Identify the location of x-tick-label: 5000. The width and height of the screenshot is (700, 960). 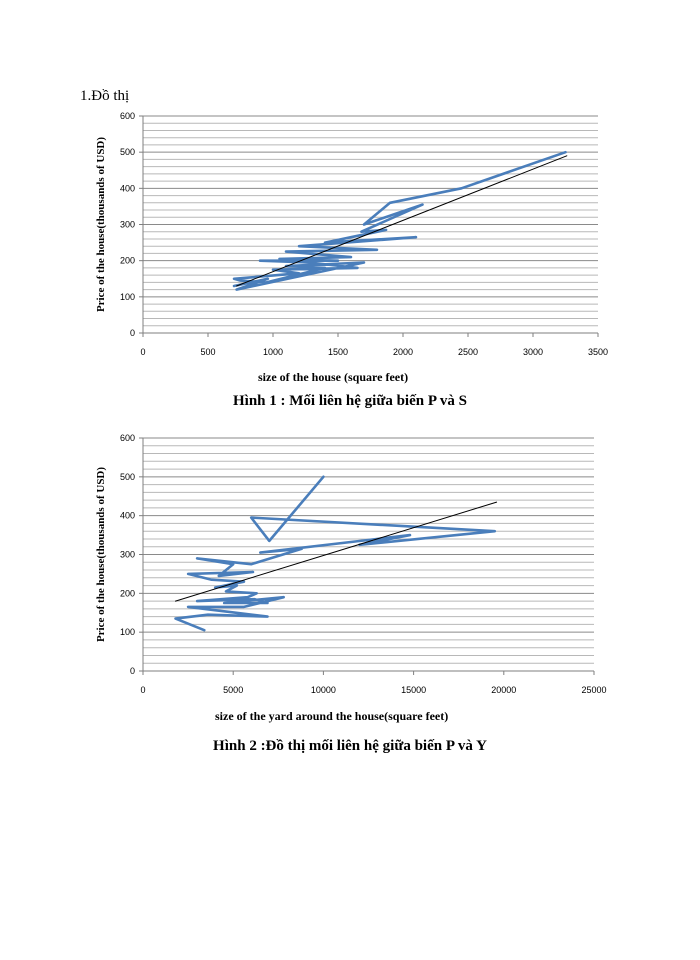
(233, 690).